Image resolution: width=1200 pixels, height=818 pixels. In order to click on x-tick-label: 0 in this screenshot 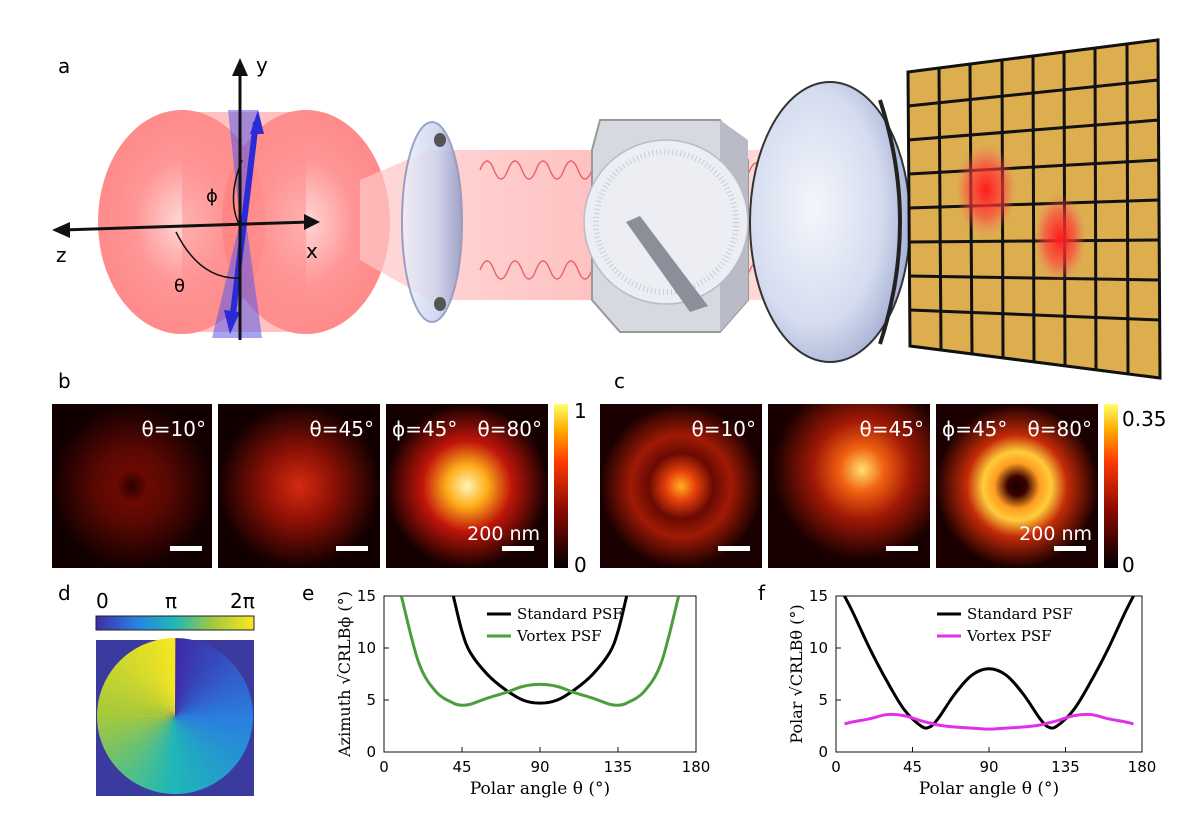, I will do `click(836, 767)`.